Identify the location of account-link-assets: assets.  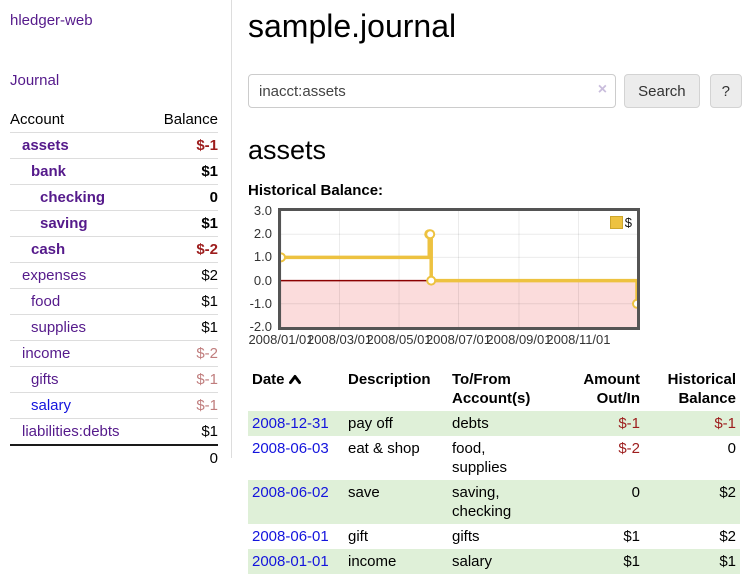
(45, 145).